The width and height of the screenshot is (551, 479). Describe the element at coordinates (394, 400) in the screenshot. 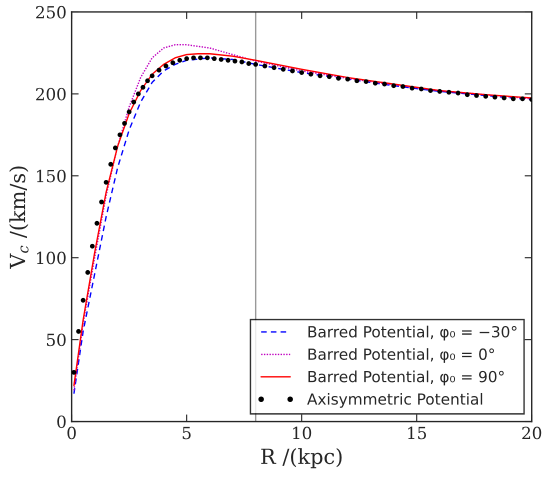

I see `legend-label: Axisymmetric Potential` at that location.